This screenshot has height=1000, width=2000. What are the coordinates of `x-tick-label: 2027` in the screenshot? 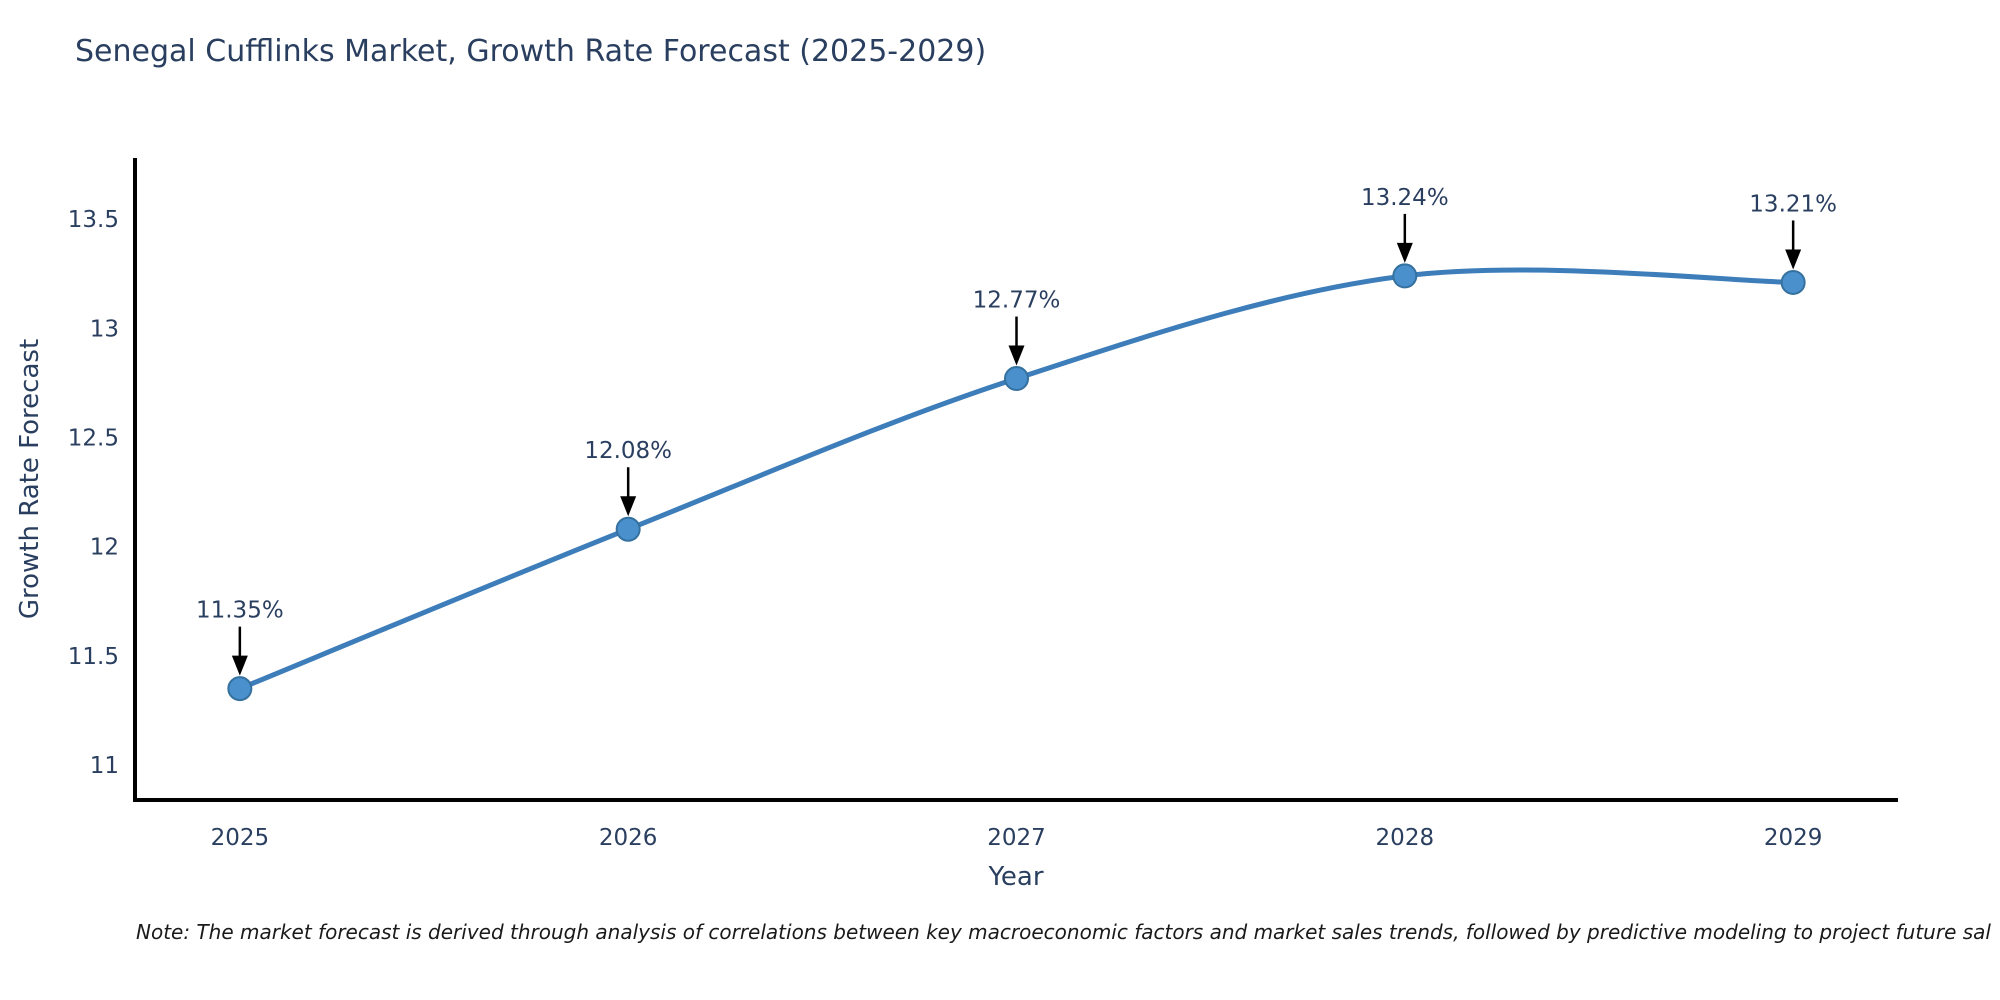 It's located at (1016, 838).